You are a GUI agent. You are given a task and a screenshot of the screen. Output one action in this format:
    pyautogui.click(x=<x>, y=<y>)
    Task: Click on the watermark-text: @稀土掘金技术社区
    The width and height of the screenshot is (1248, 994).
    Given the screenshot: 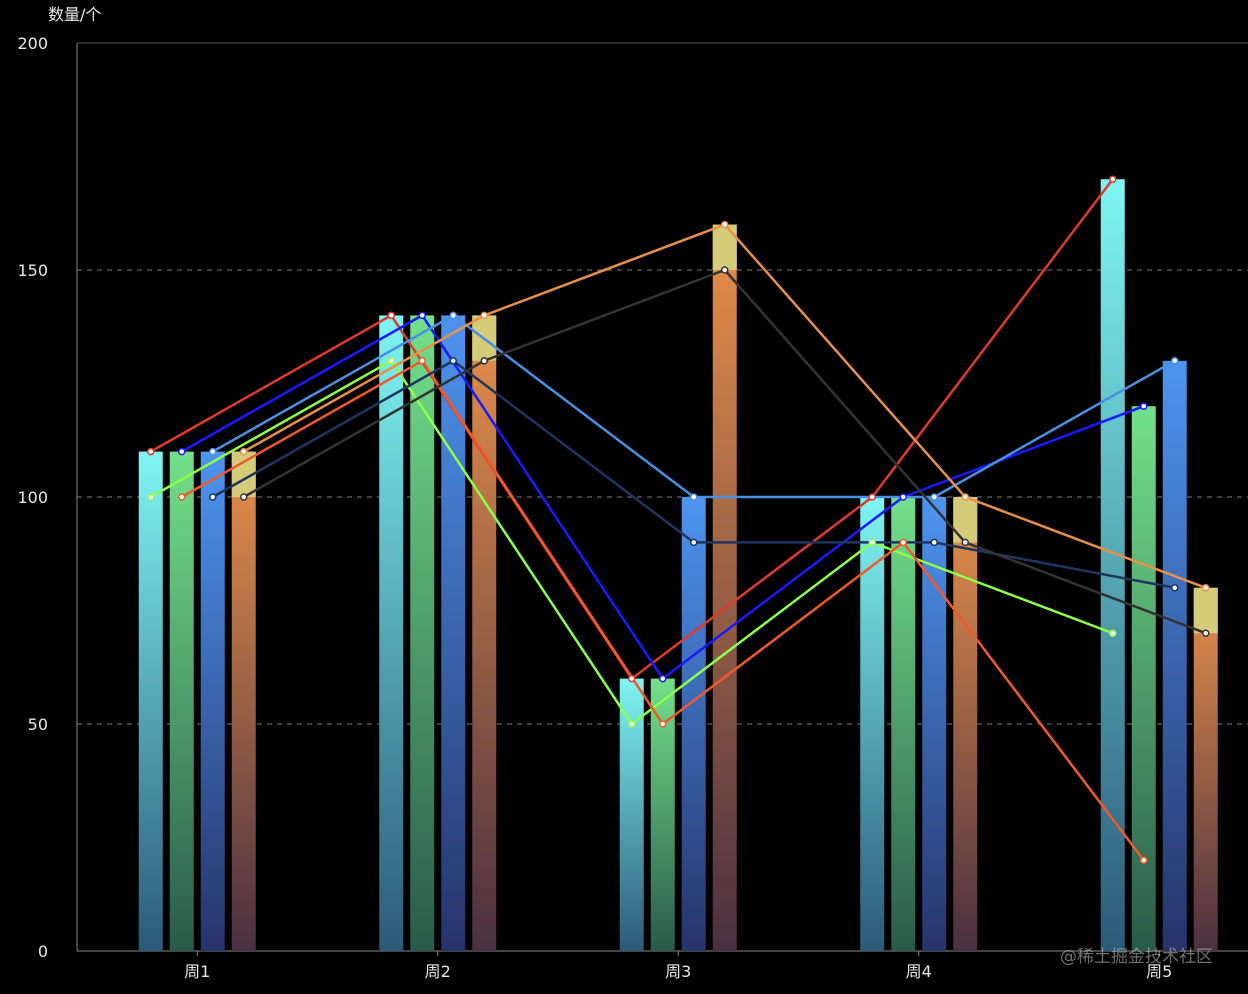 What is the action you would take?
    pyautogui.click(x=1136, y=957)
    